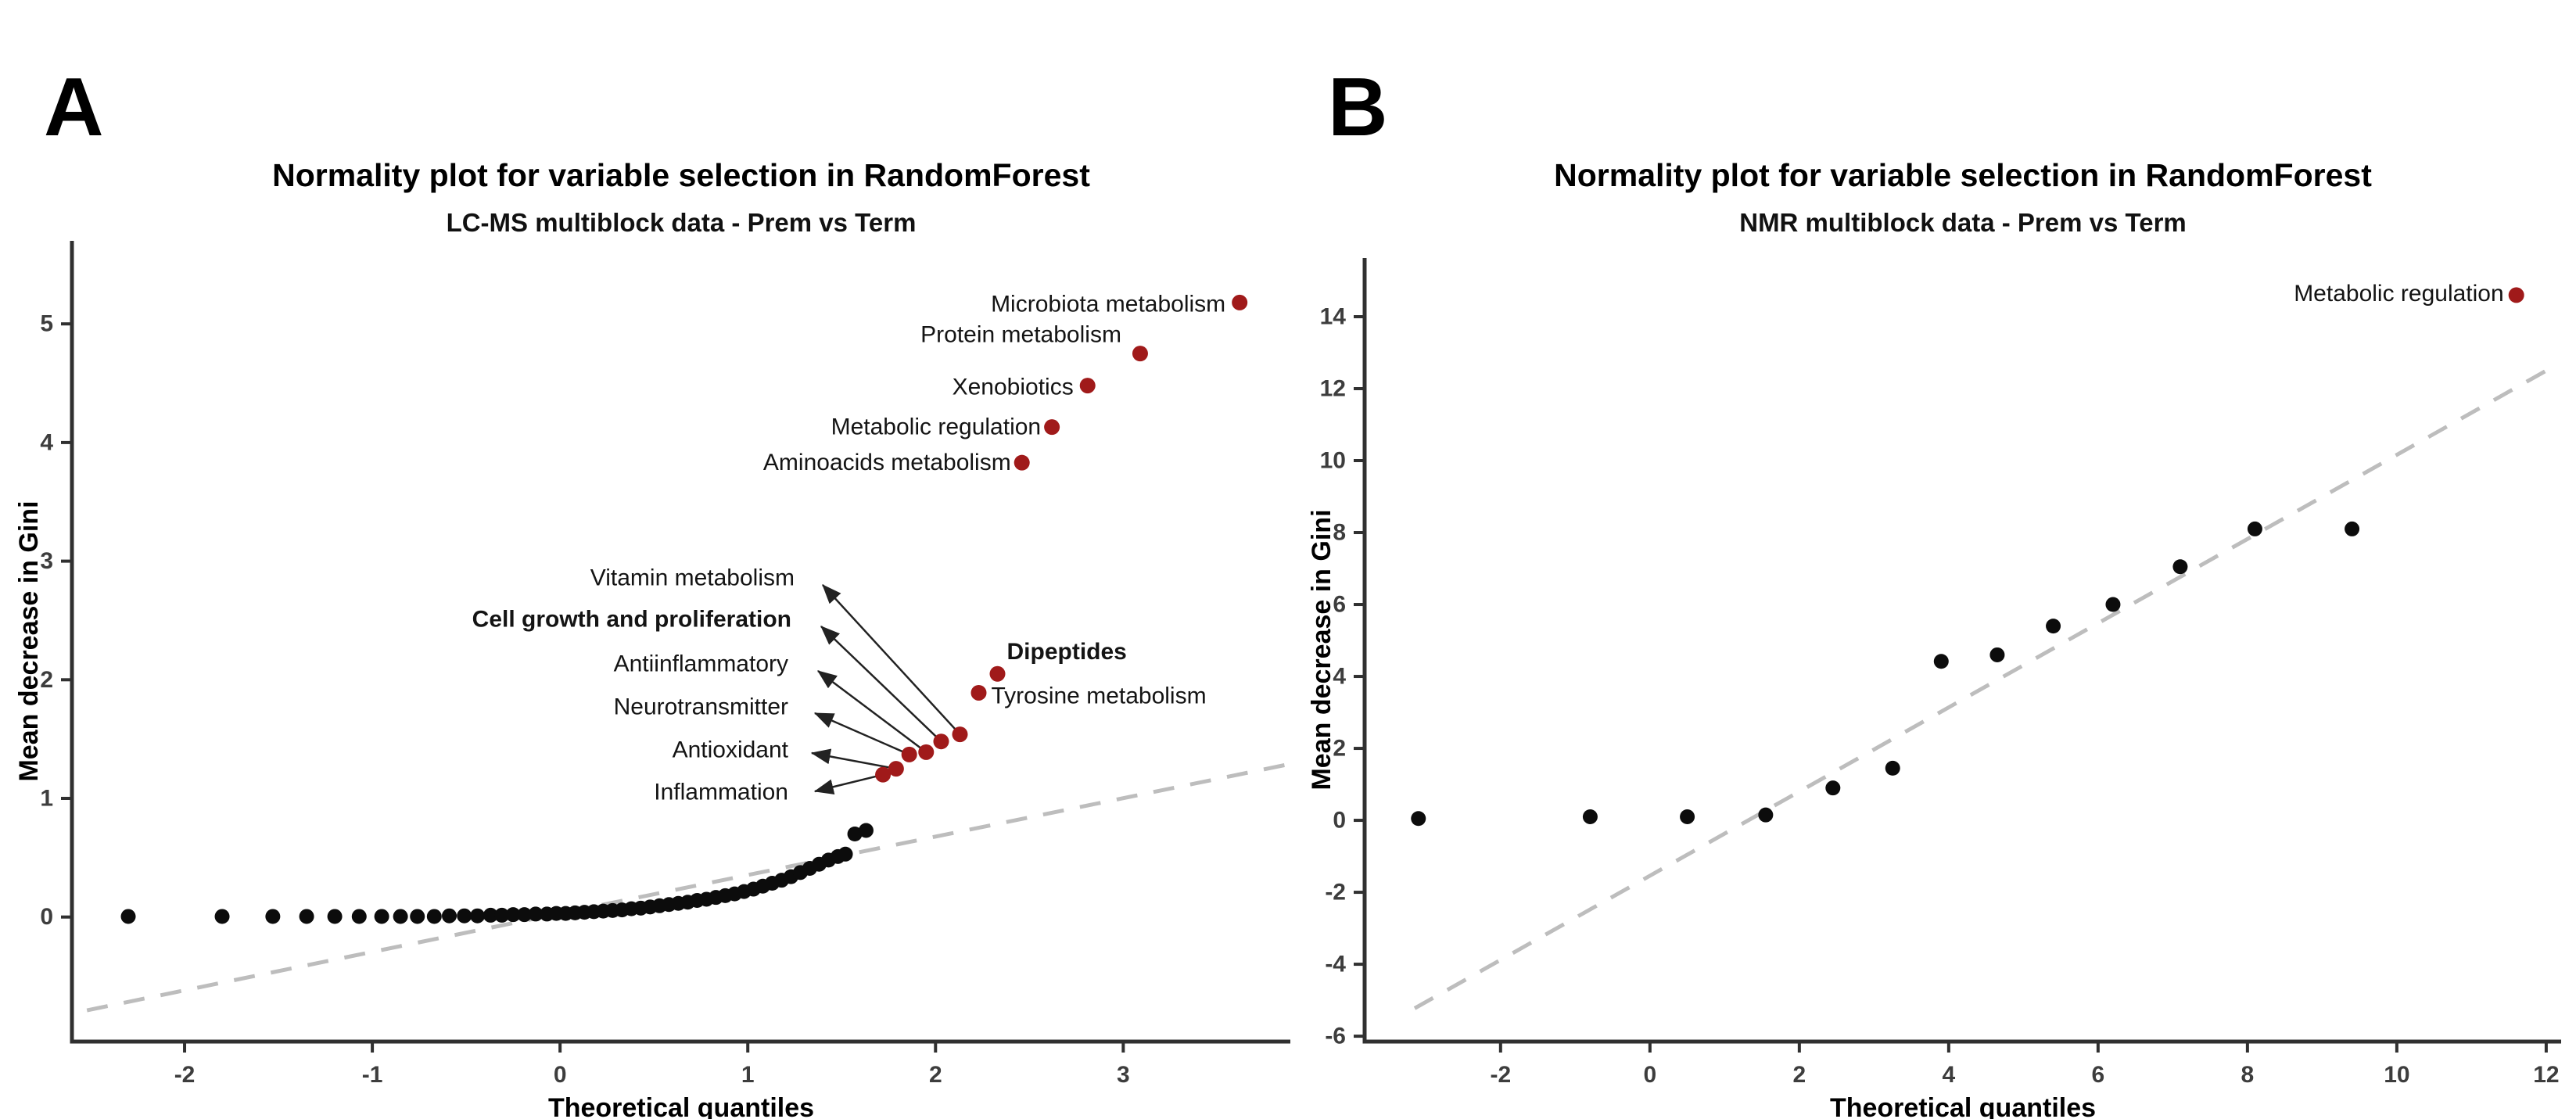 Image resolution: width=2576 pixels, height=1119 pixels. Describe the element at coordinates (2248, 1075) in the screenshot. I see `x-tick-label: 8` at that location.